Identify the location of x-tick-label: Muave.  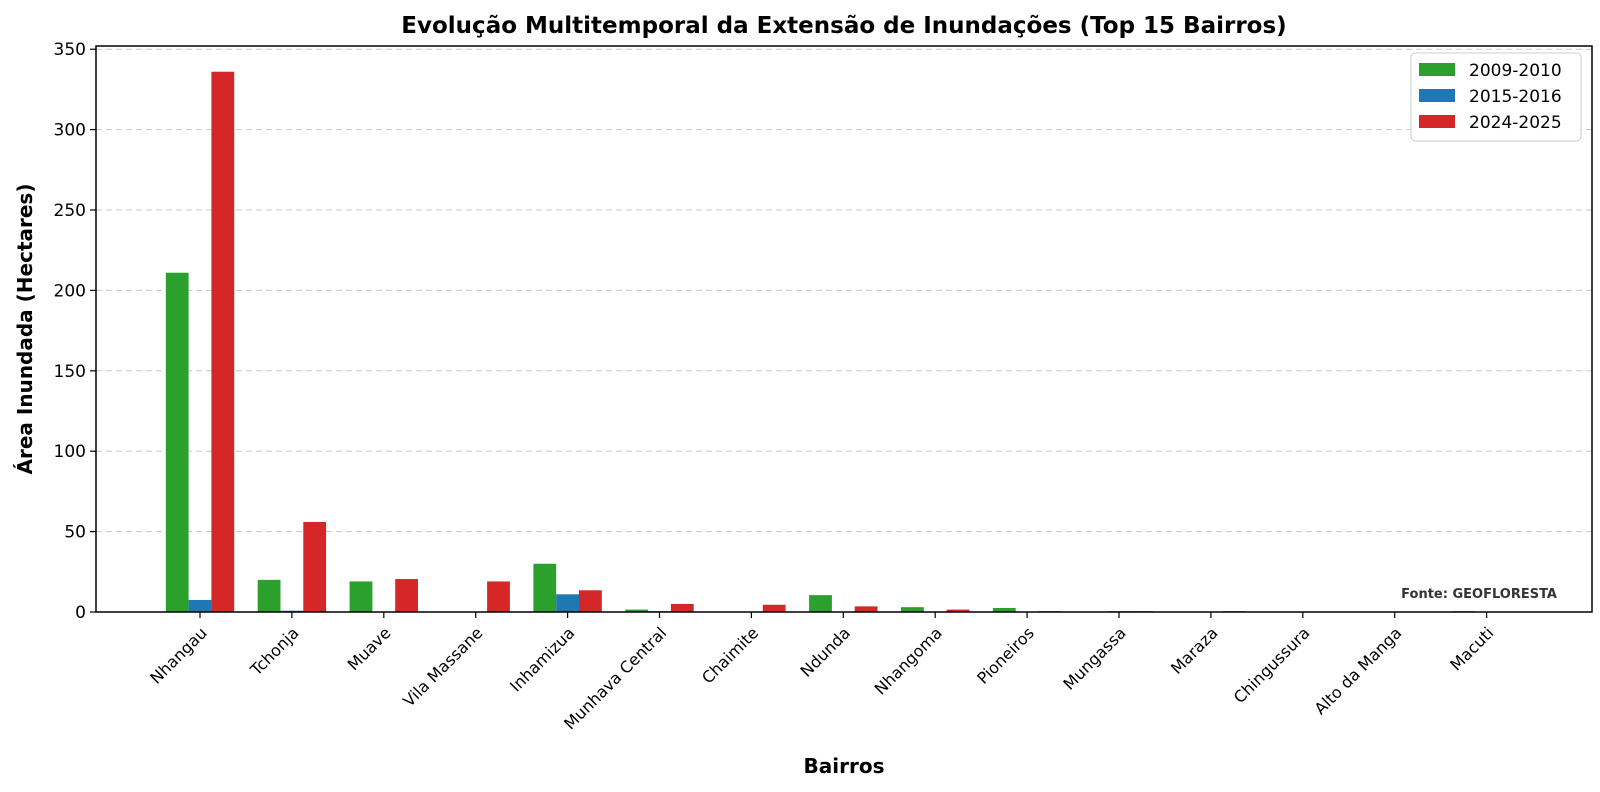
(369, 648).